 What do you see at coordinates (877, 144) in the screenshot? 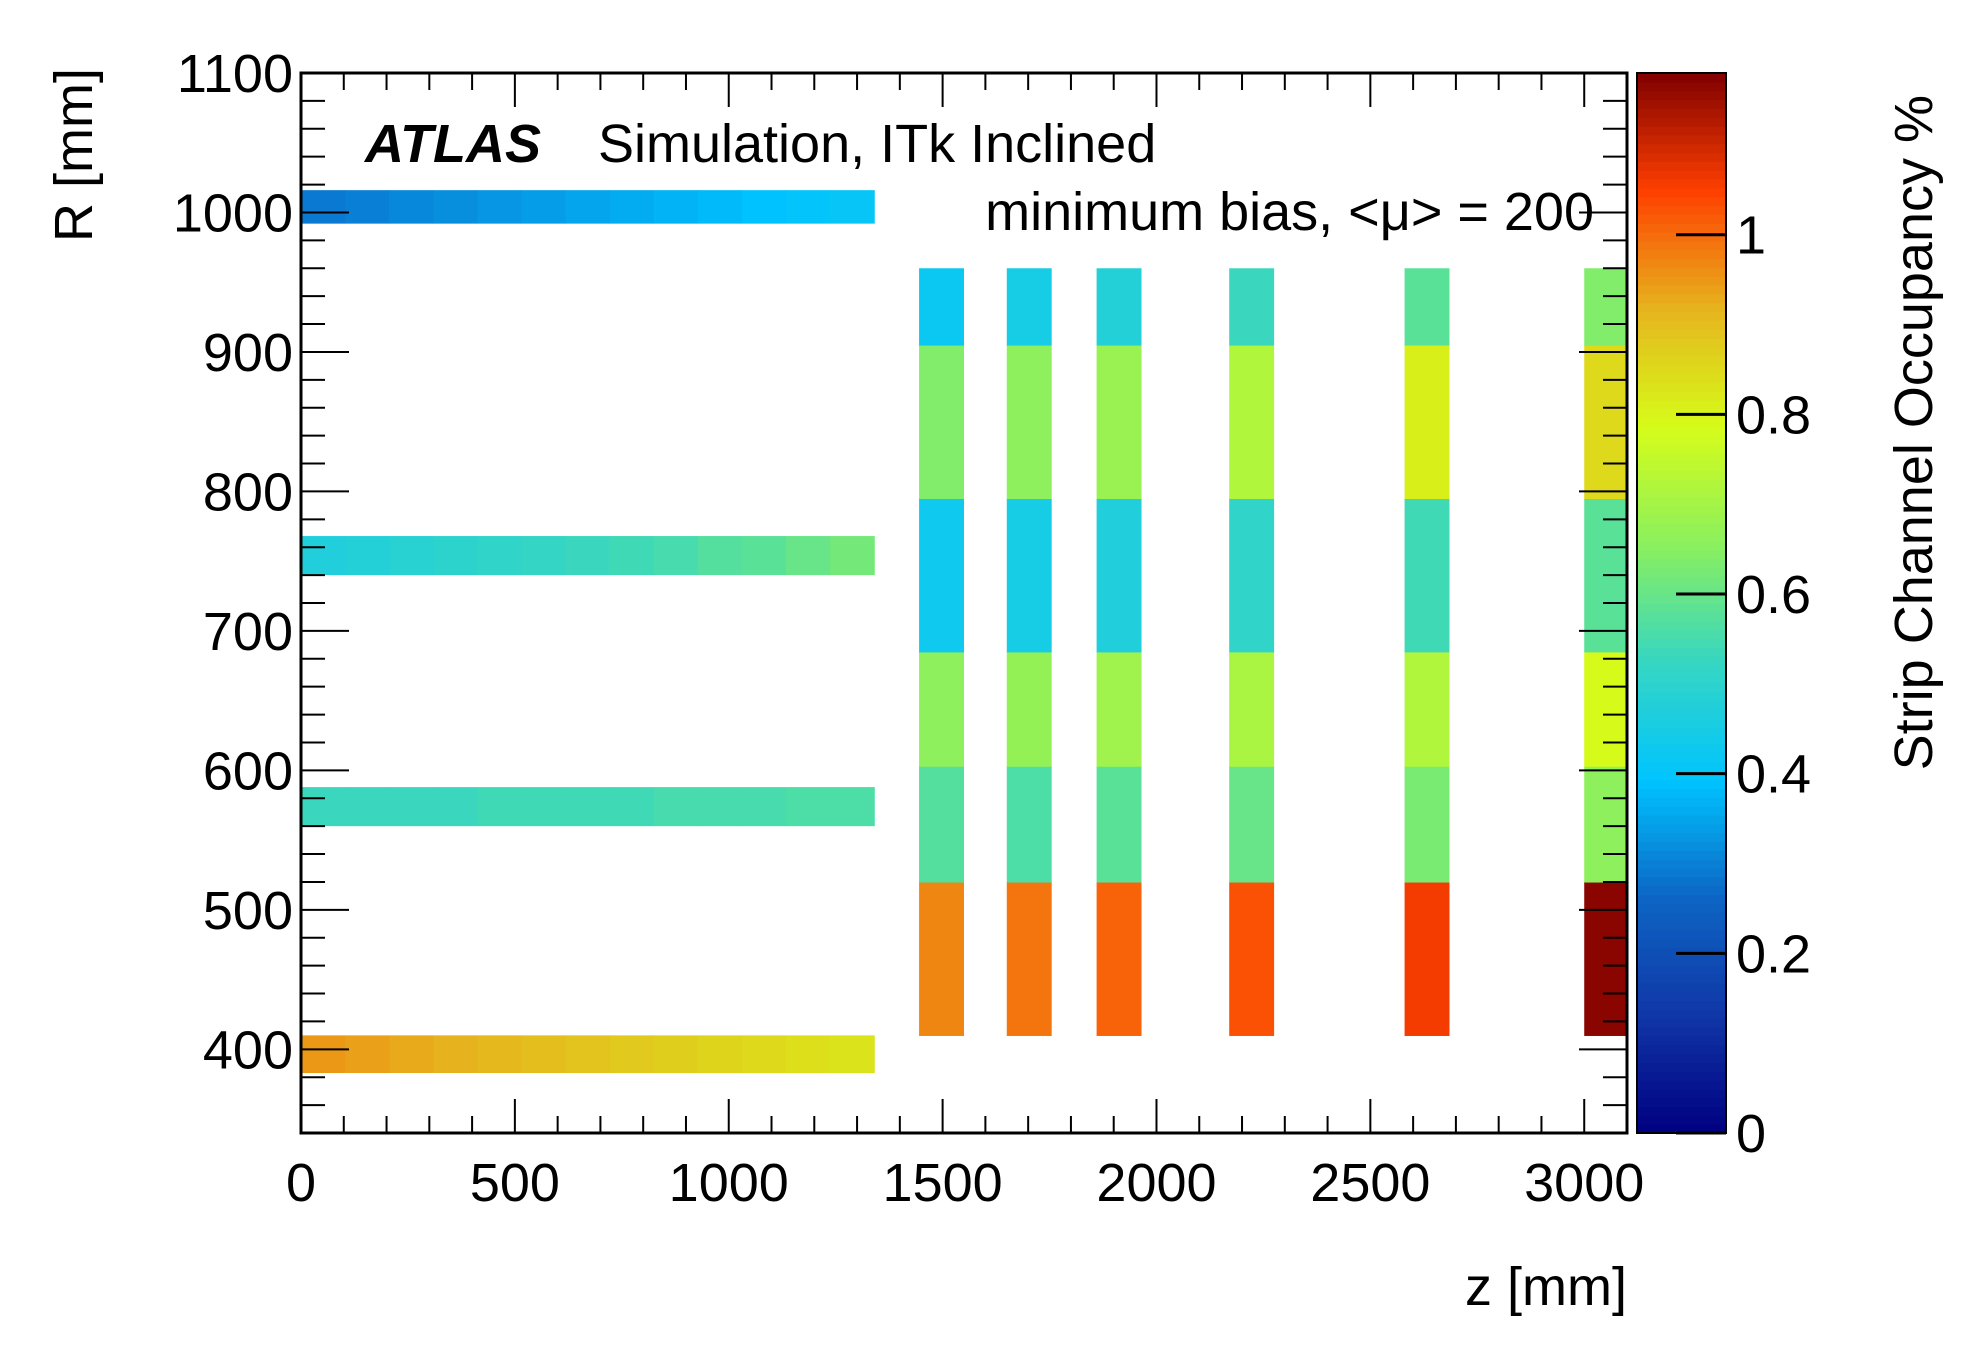
I see `simulation-label: Simulation, ITk Inclined` at bounding box center [877, 144].